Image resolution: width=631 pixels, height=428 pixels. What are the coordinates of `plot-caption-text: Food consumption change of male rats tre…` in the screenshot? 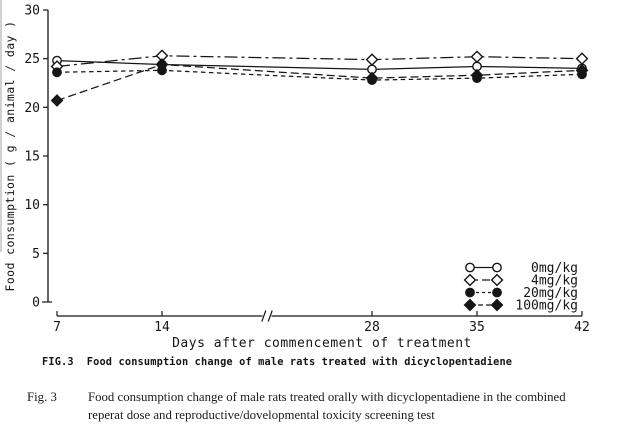 It's located at (299, 362).